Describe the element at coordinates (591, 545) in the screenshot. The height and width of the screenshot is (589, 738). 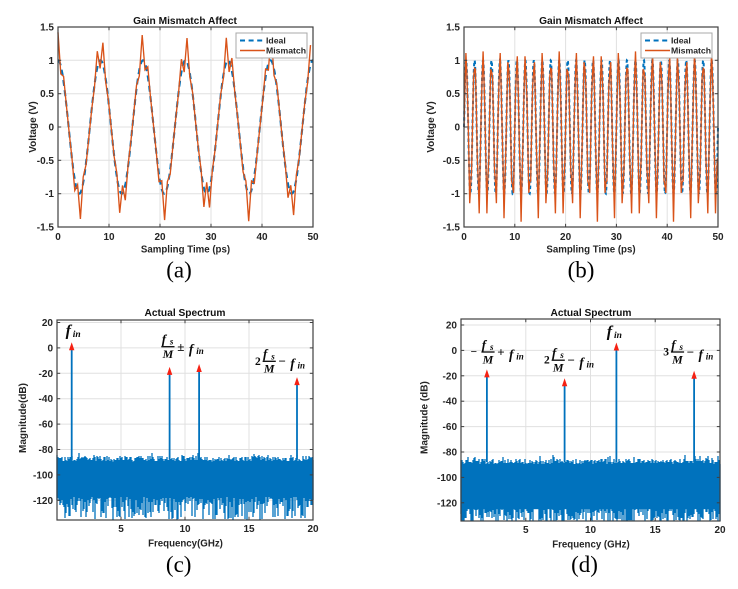
I see `svg-text: Frequency (GHz)` at that location.